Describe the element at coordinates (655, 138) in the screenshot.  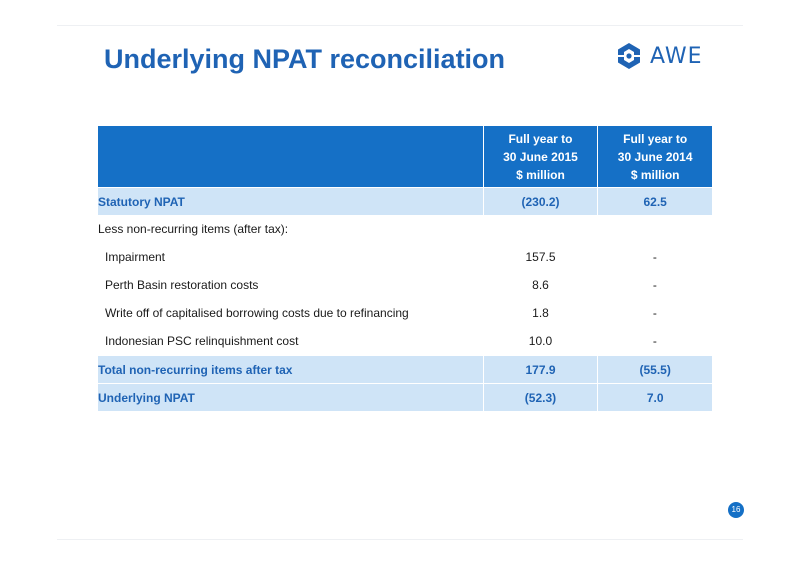
I see `header-fy2014-line1: Full year to` at that location.